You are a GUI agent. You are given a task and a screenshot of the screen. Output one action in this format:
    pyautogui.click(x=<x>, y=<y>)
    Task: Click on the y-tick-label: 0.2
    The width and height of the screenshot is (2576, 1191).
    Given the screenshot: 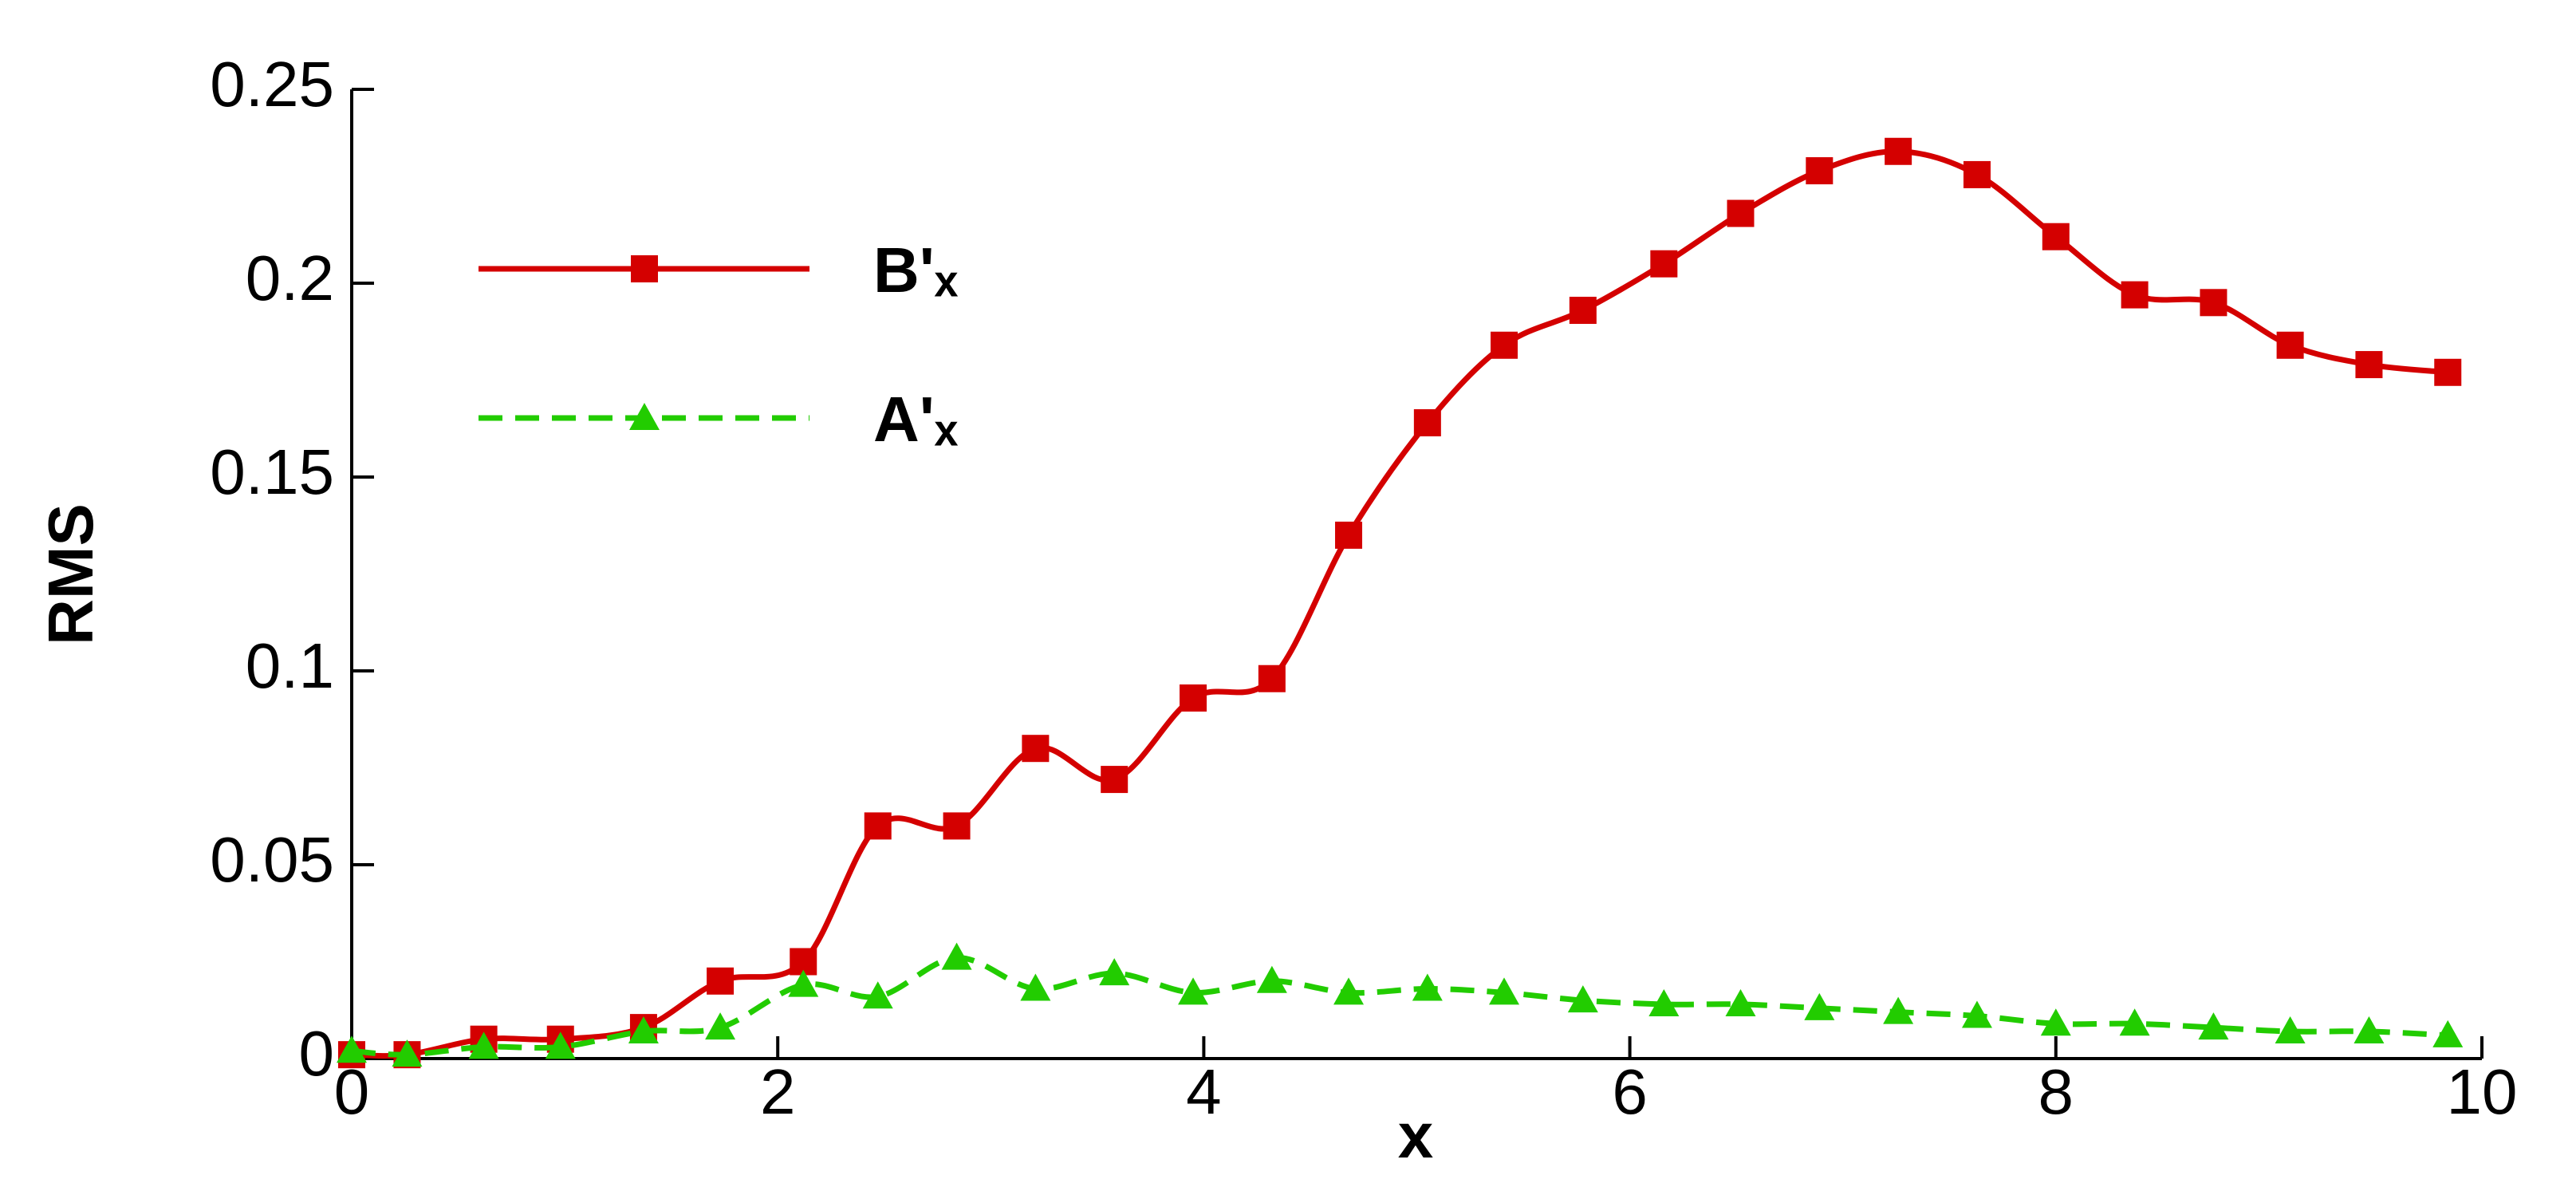 What is the action you would take?
    pyautogui.click(x=290, y=278)
    